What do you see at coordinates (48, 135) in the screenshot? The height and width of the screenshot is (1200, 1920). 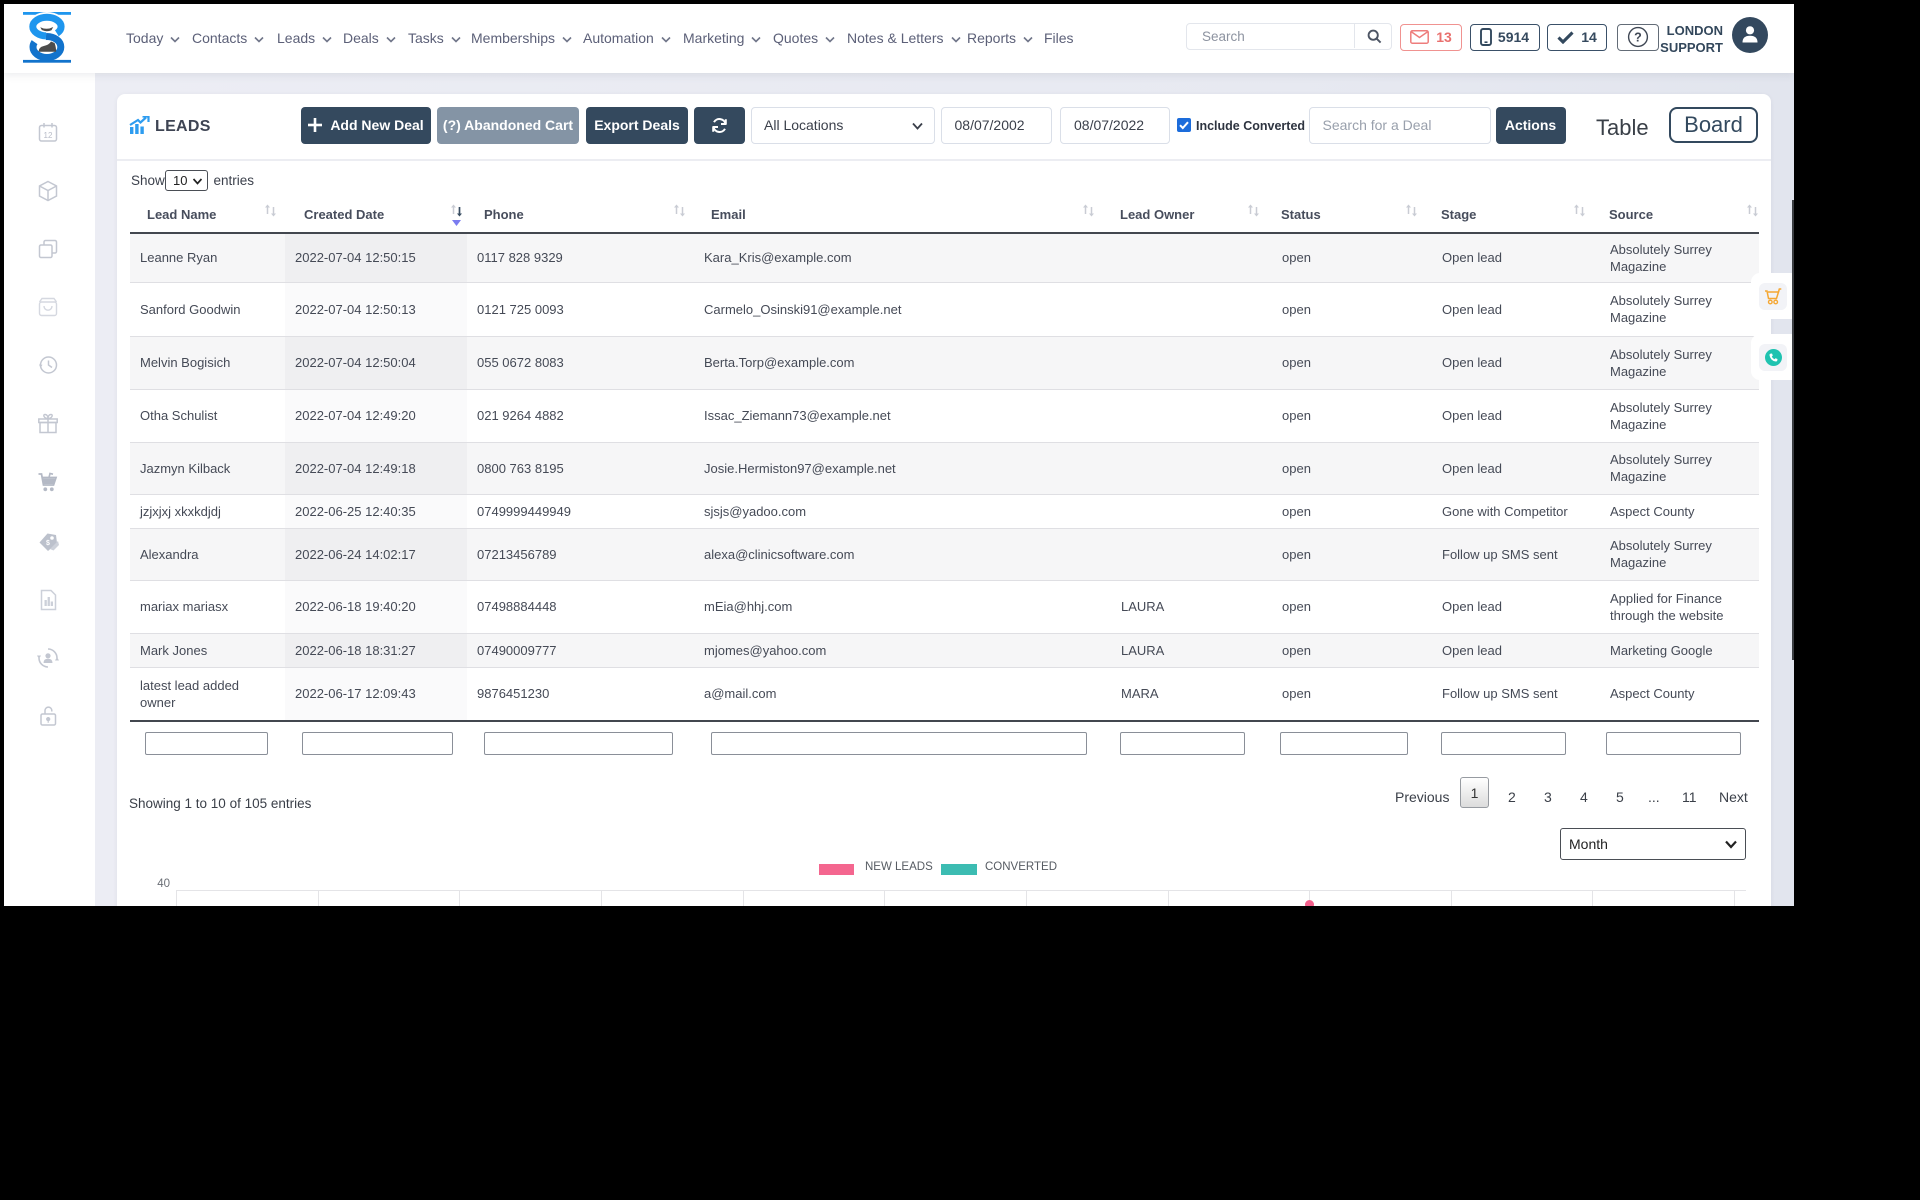 I see `svg-text: 12` at bounding box center [48, 135].